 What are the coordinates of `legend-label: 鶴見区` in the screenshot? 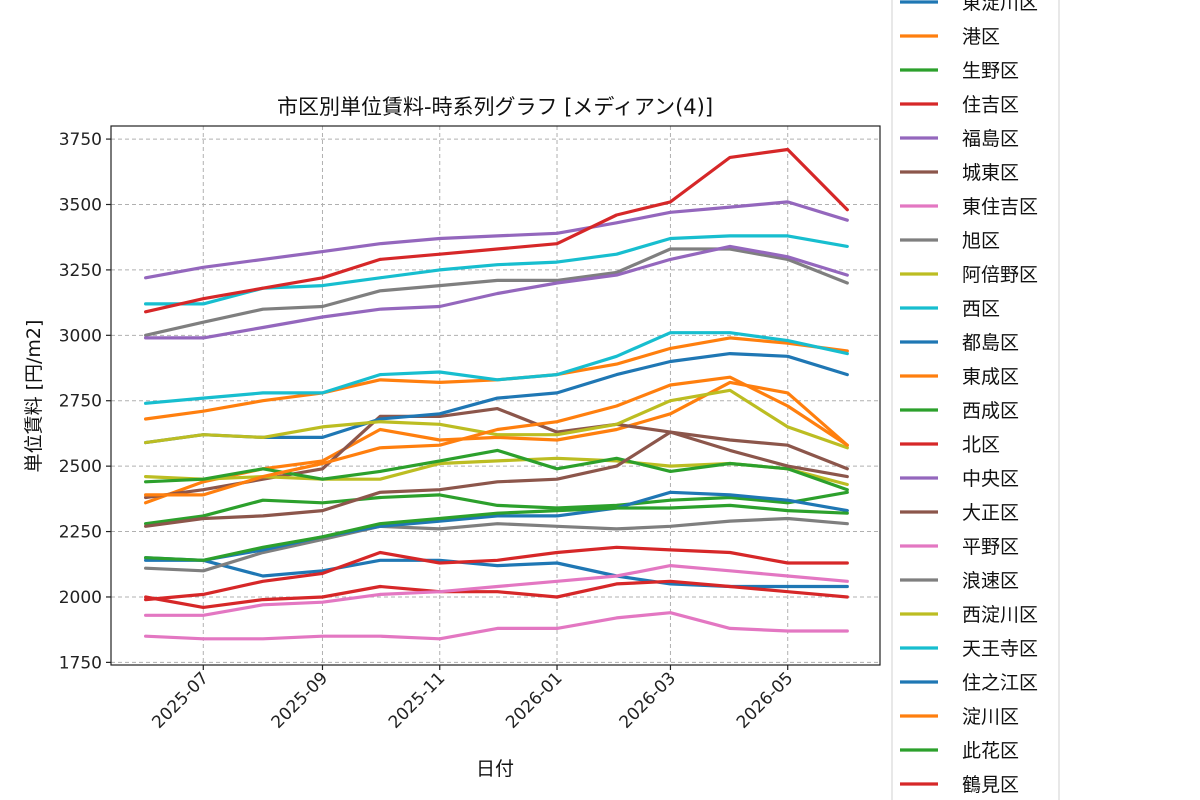 It's located at (990, 785).